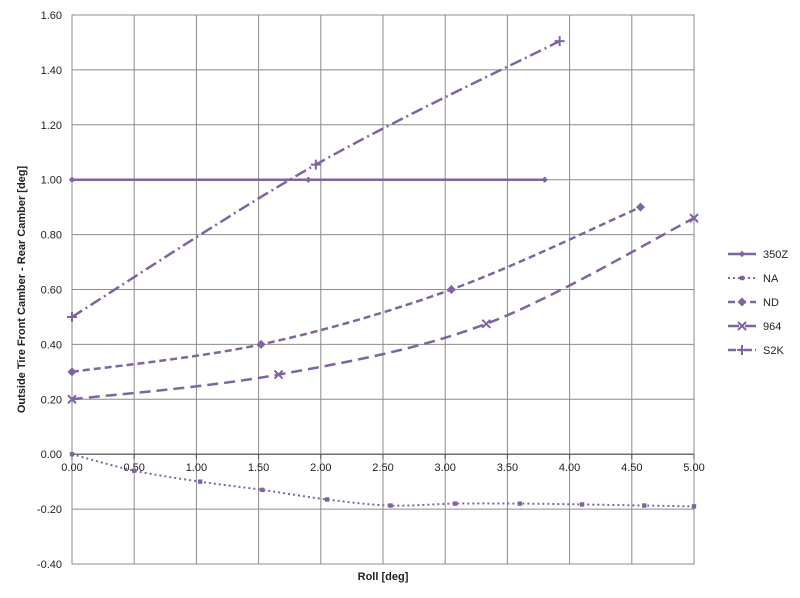 This screenshot has height=598, width=800. What do you see at coordinates (258, 468) in the screenshot?
I see `x-tick-label: 1.50` at bounding box center [258, 468].